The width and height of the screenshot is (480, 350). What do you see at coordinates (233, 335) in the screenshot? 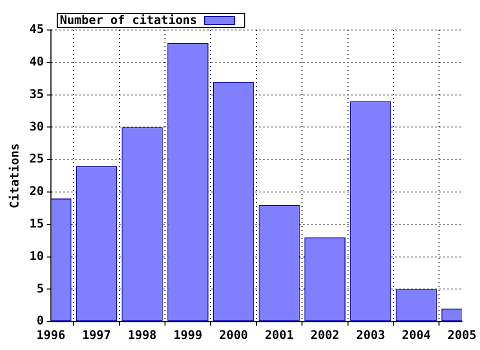
I see `x-tick-label: 2000` at bounding box center [233, 335].